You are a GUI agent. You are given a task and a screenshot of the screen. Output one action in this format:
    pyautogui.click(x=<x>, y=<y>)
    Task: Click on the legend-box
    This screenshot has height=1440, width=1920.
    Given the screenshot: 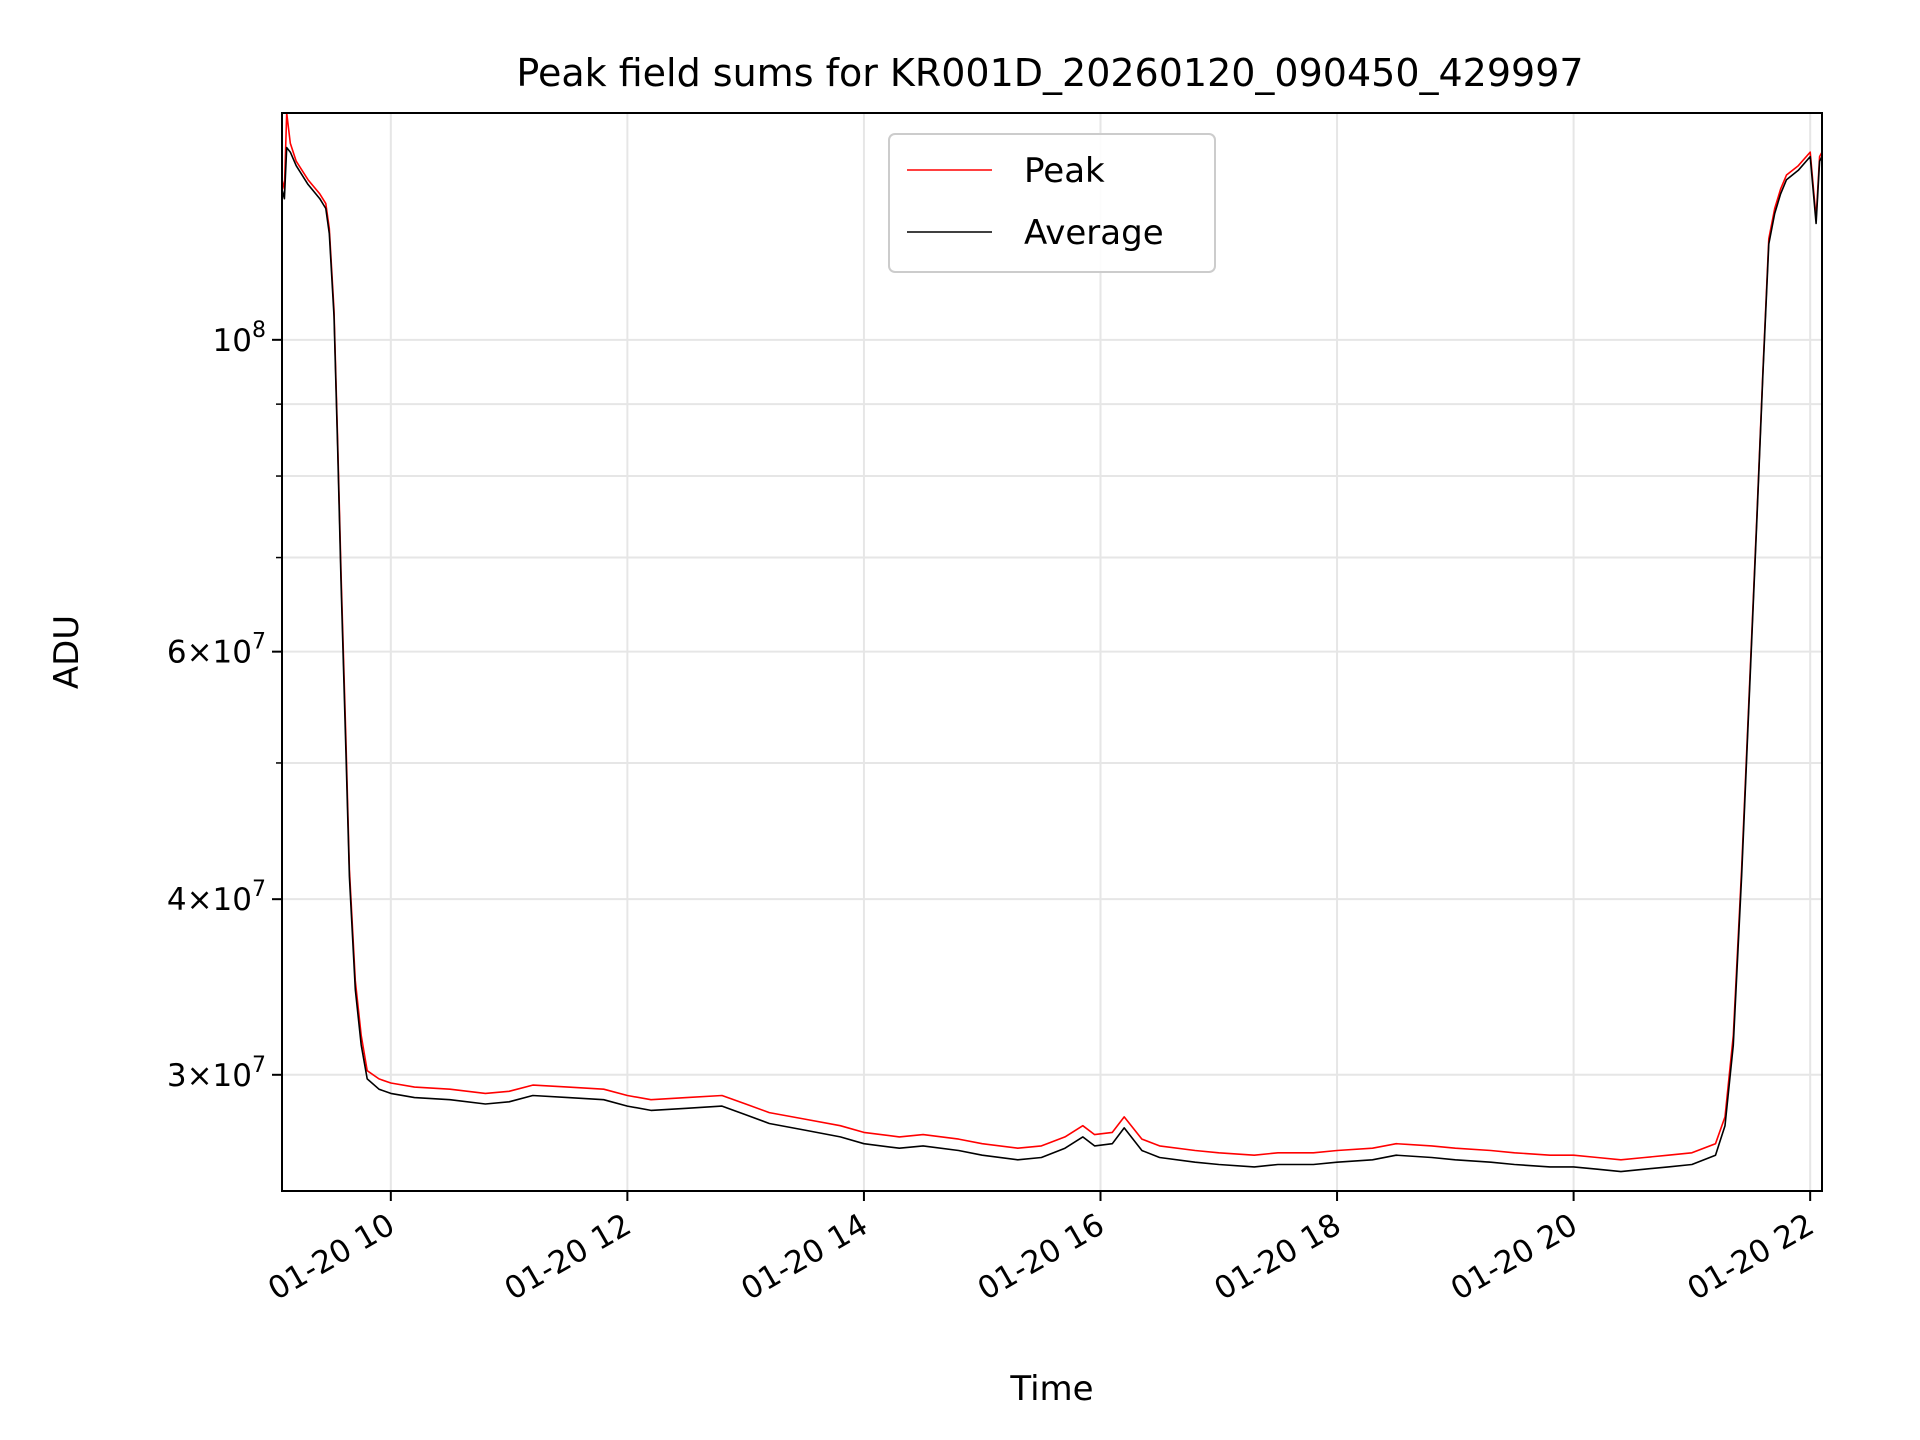 What is the action you would take?
    pyautogui.click(x=1052, y=203)
    